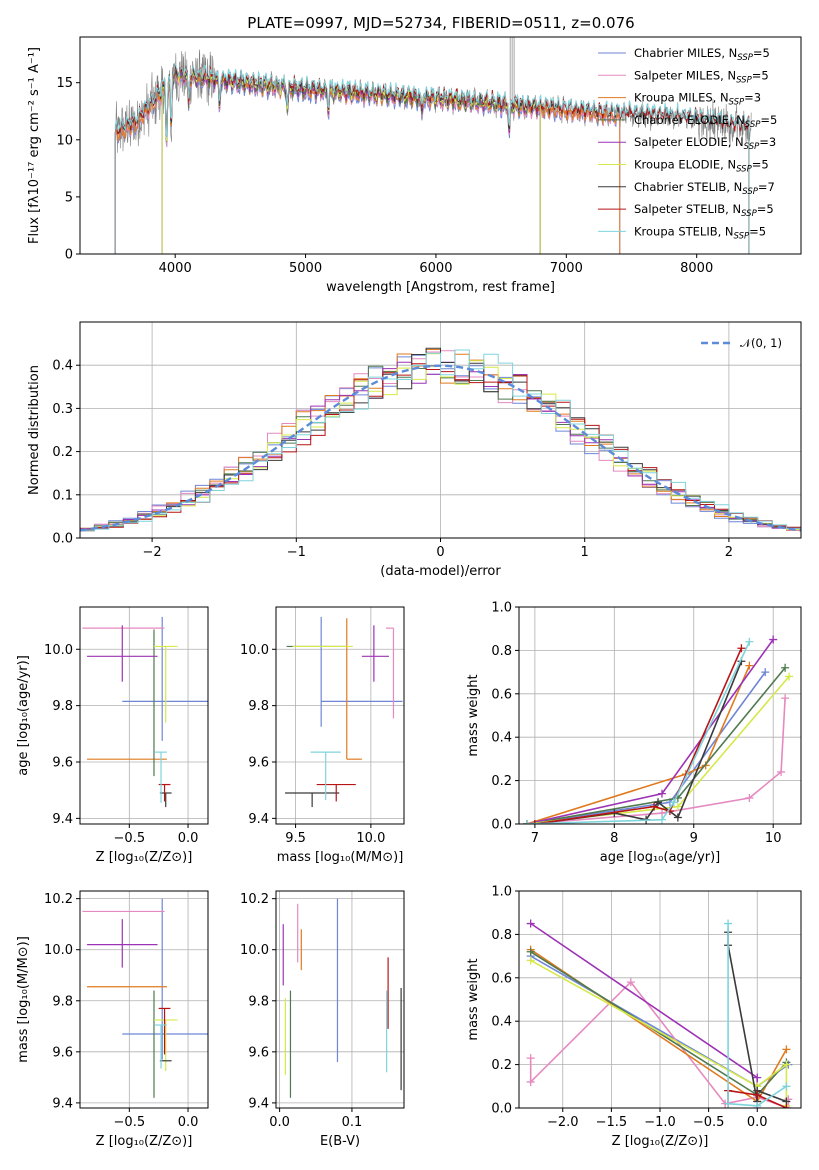 The width and height of the screenshot is (819, 1170). I want to click on x-tick-label: −1, so click(296, 552).